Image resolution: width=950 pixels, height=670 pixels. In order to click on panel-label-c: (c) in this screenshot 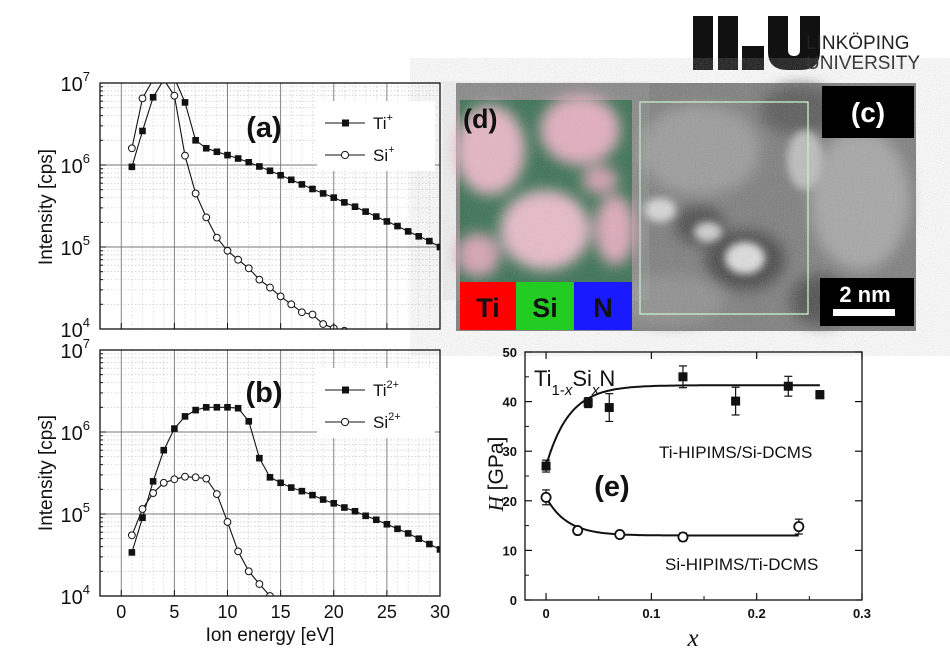, I will do `click(868, 112)`.